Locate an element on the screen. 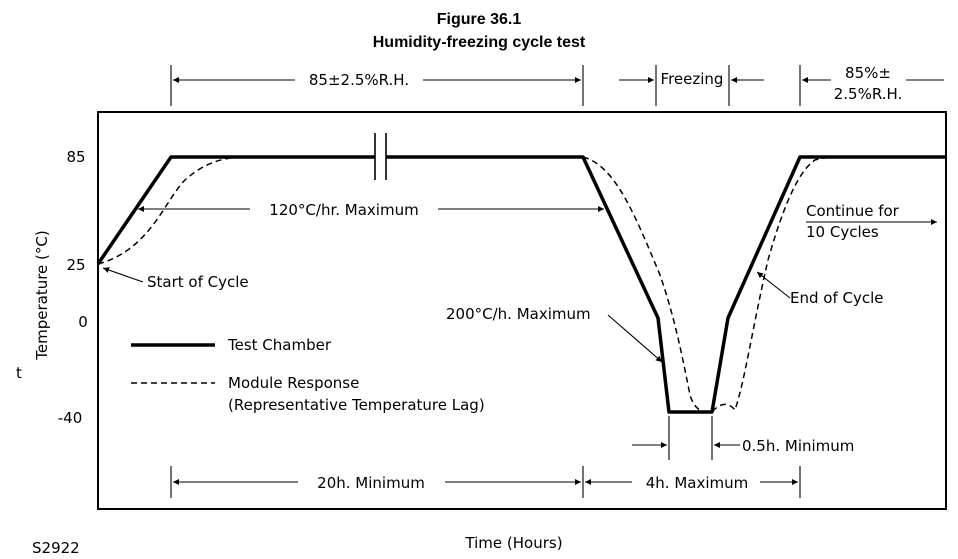  humidity-right-dimension: 85%± 2.5%R.H. is located at coordinates (871, 85).